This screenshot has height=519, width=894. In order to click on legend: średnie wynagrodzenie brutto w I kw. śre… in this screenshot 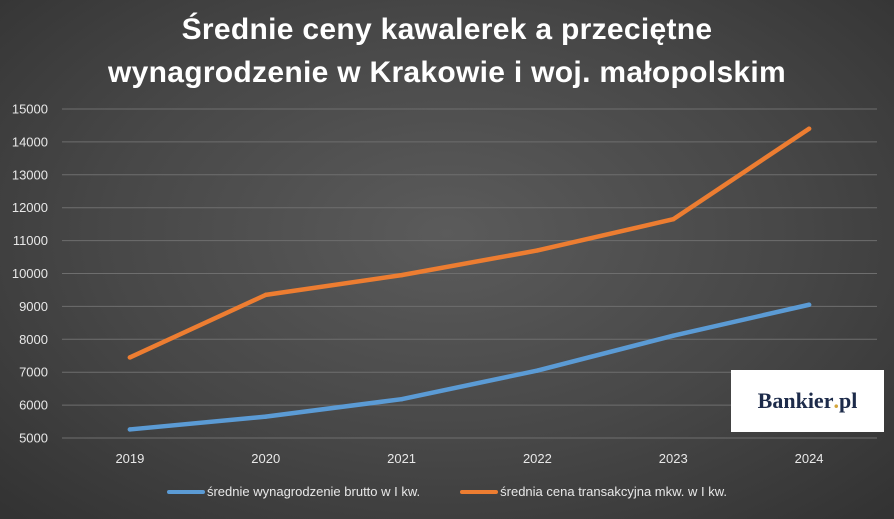, I will do `click(447, 491)`.